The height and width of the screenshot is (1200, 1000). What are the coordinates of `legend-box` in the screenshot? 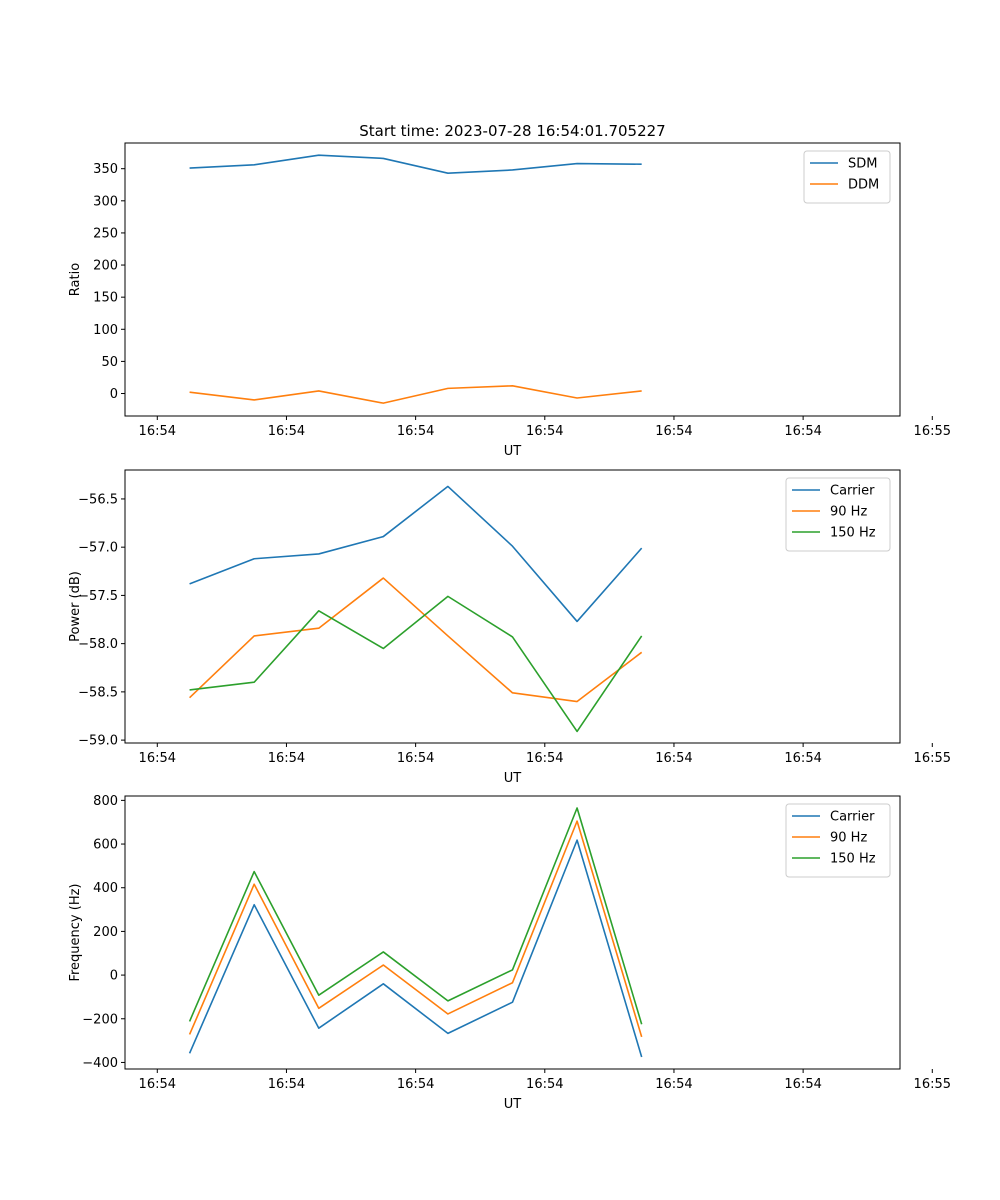 It's located at (847, 177).